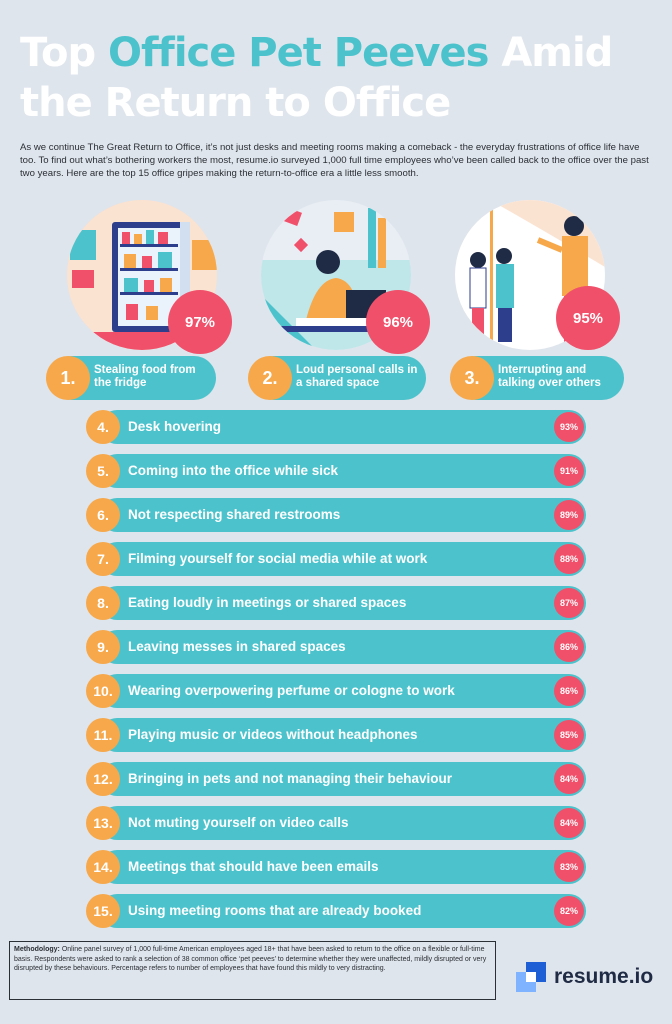 The height and width of the screenshot is (1024, 672). Describe the element at coordinates (103, 559) in the screenshot. I see `rank-badge: 7.` at that location.